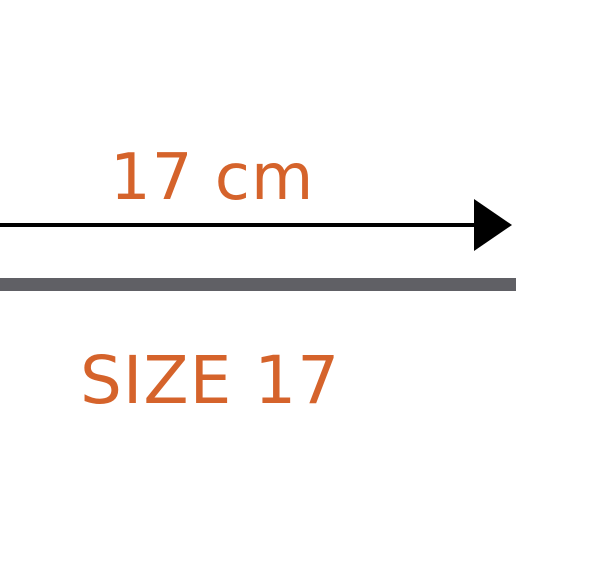 The image size is (600, 575). Describe the element at coordinates (258, 284) in the screenshot. I see `size-bar` at that location.